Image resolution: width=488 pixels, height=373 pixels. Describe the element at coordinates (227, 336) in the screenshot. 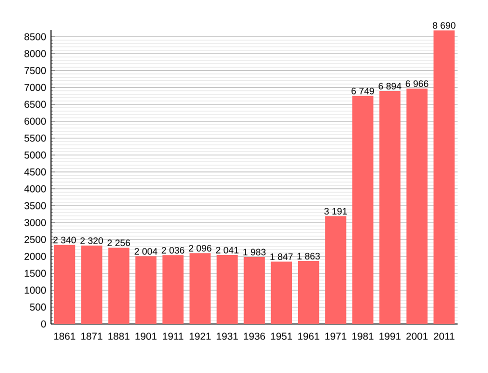

I see `x-tick-label: 1931` at that location.